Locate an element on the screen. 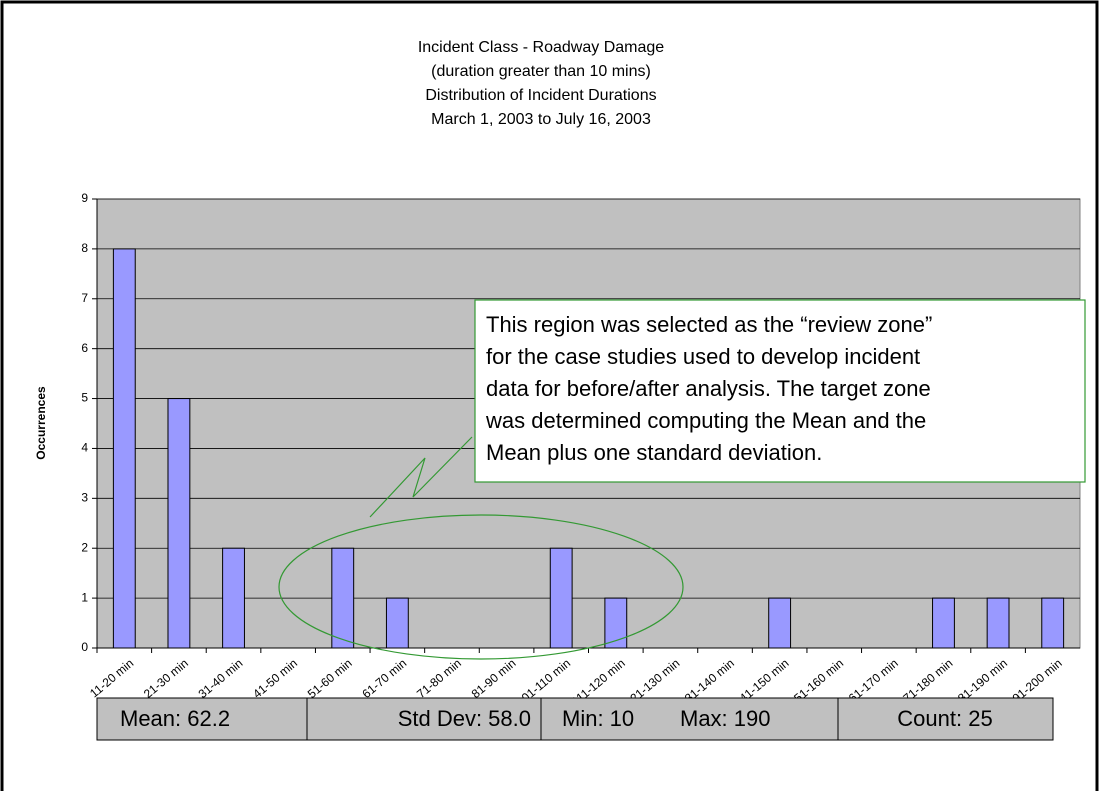 The image size is (1099, 791). y-tick-label: 9 is located at coordinates (84, 198).